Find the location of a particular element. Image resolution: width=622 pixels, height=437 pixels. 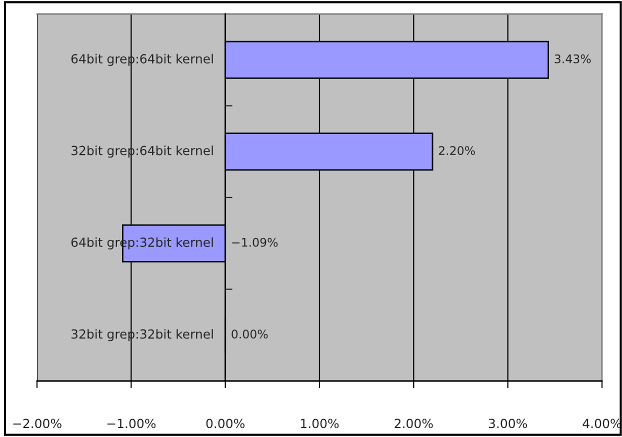

x-tick-label: 1.00% is located at coordinates (320, 423).